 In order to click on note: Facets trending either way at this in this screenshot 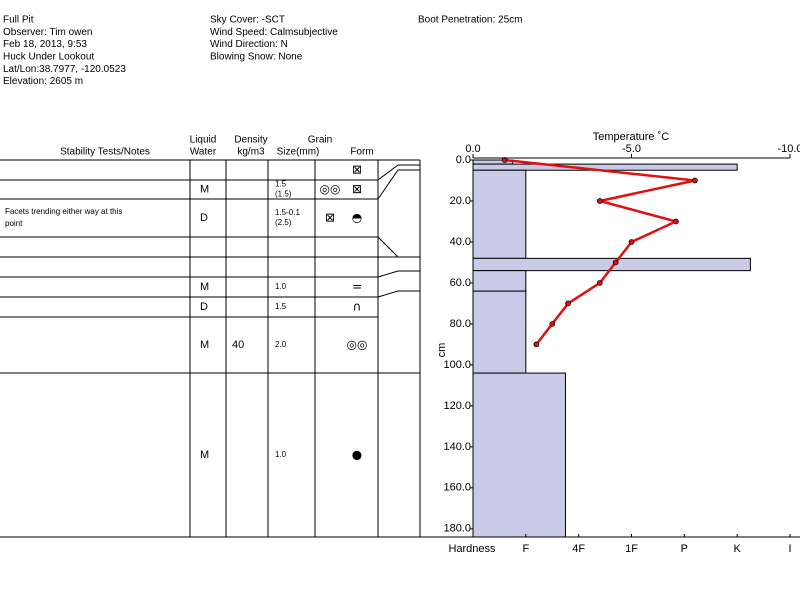, I will do `click(63, 211)`.